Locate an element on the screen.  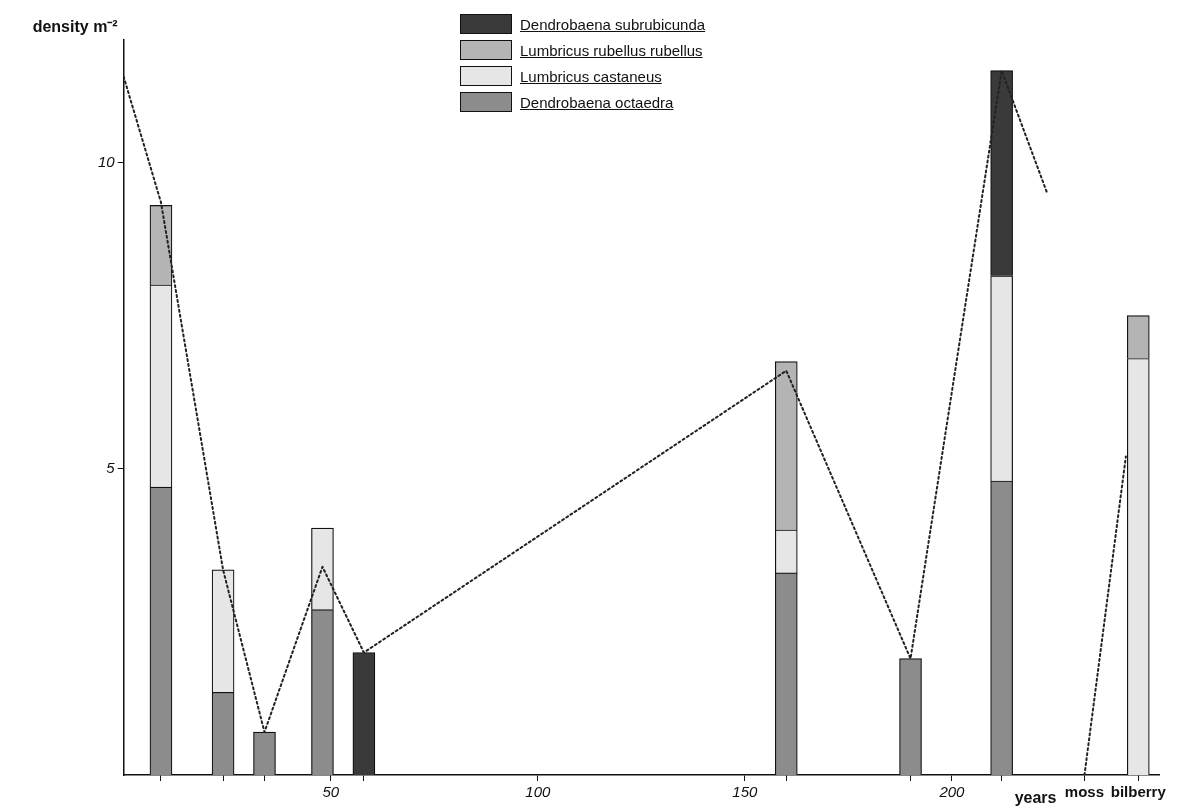
legend-label: Dendrobaena octaedra is located at coordinates (597, 102).